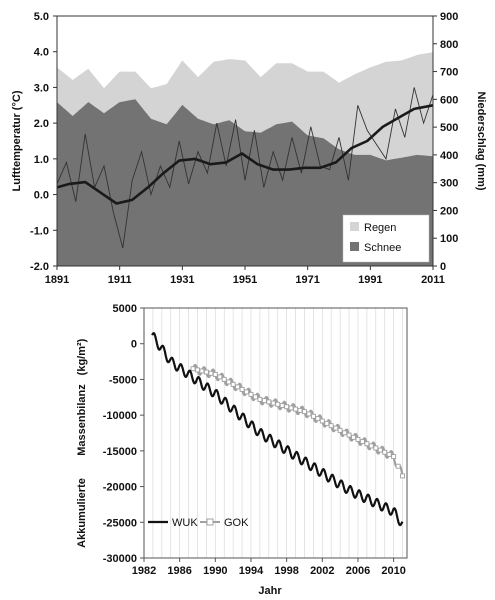 Image resolution: width=495 pixels, height=600 pixels. What do you see at coordinates (57, 280) in the screenshot?
I see `x-tick-label: 1891` at bounding box center [57, 280].